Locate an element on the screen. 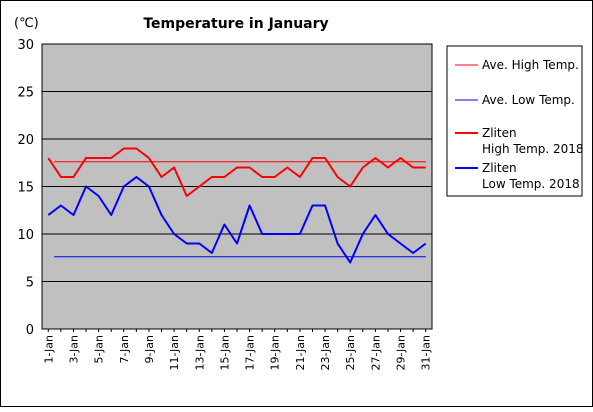 The width and height of the screenshot is (593, 412). x-tick-label: 7-Jan is located at coordinates (124, 349).